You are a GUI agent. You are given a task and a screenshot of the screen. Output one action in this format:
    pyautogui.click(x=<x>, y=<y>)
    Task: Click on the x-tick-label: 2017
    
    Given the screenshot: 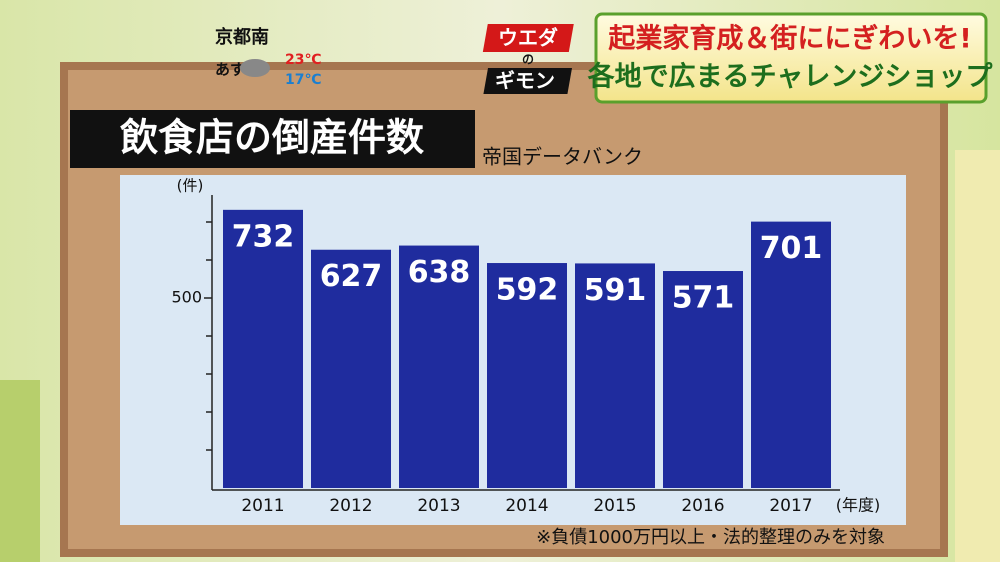 What is the action you would take?
    pyautogui.click(x=790, y=506)
    